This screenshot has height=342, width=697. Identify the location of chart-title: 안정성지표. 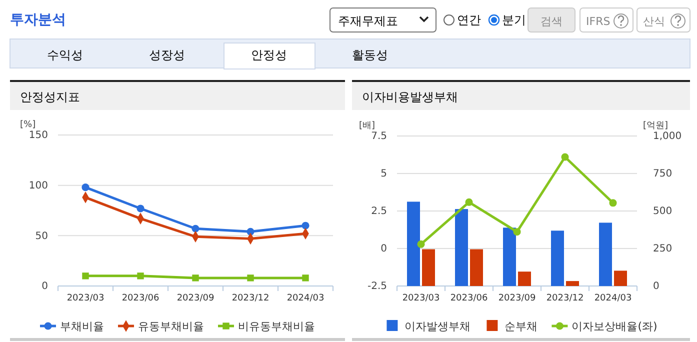
(50, 97).